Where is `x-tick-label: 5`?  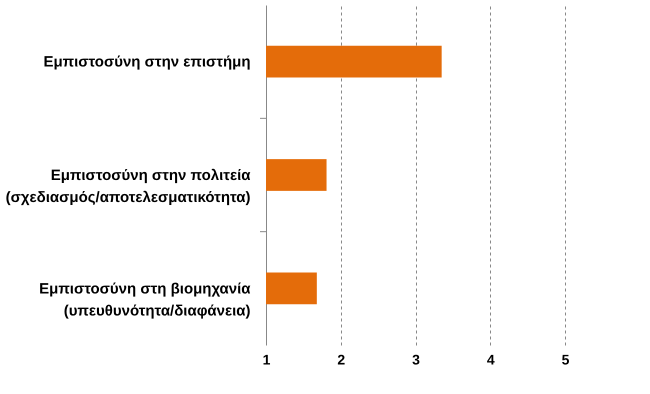 x-tick-label: 5 is located at coordinates (566, 360).